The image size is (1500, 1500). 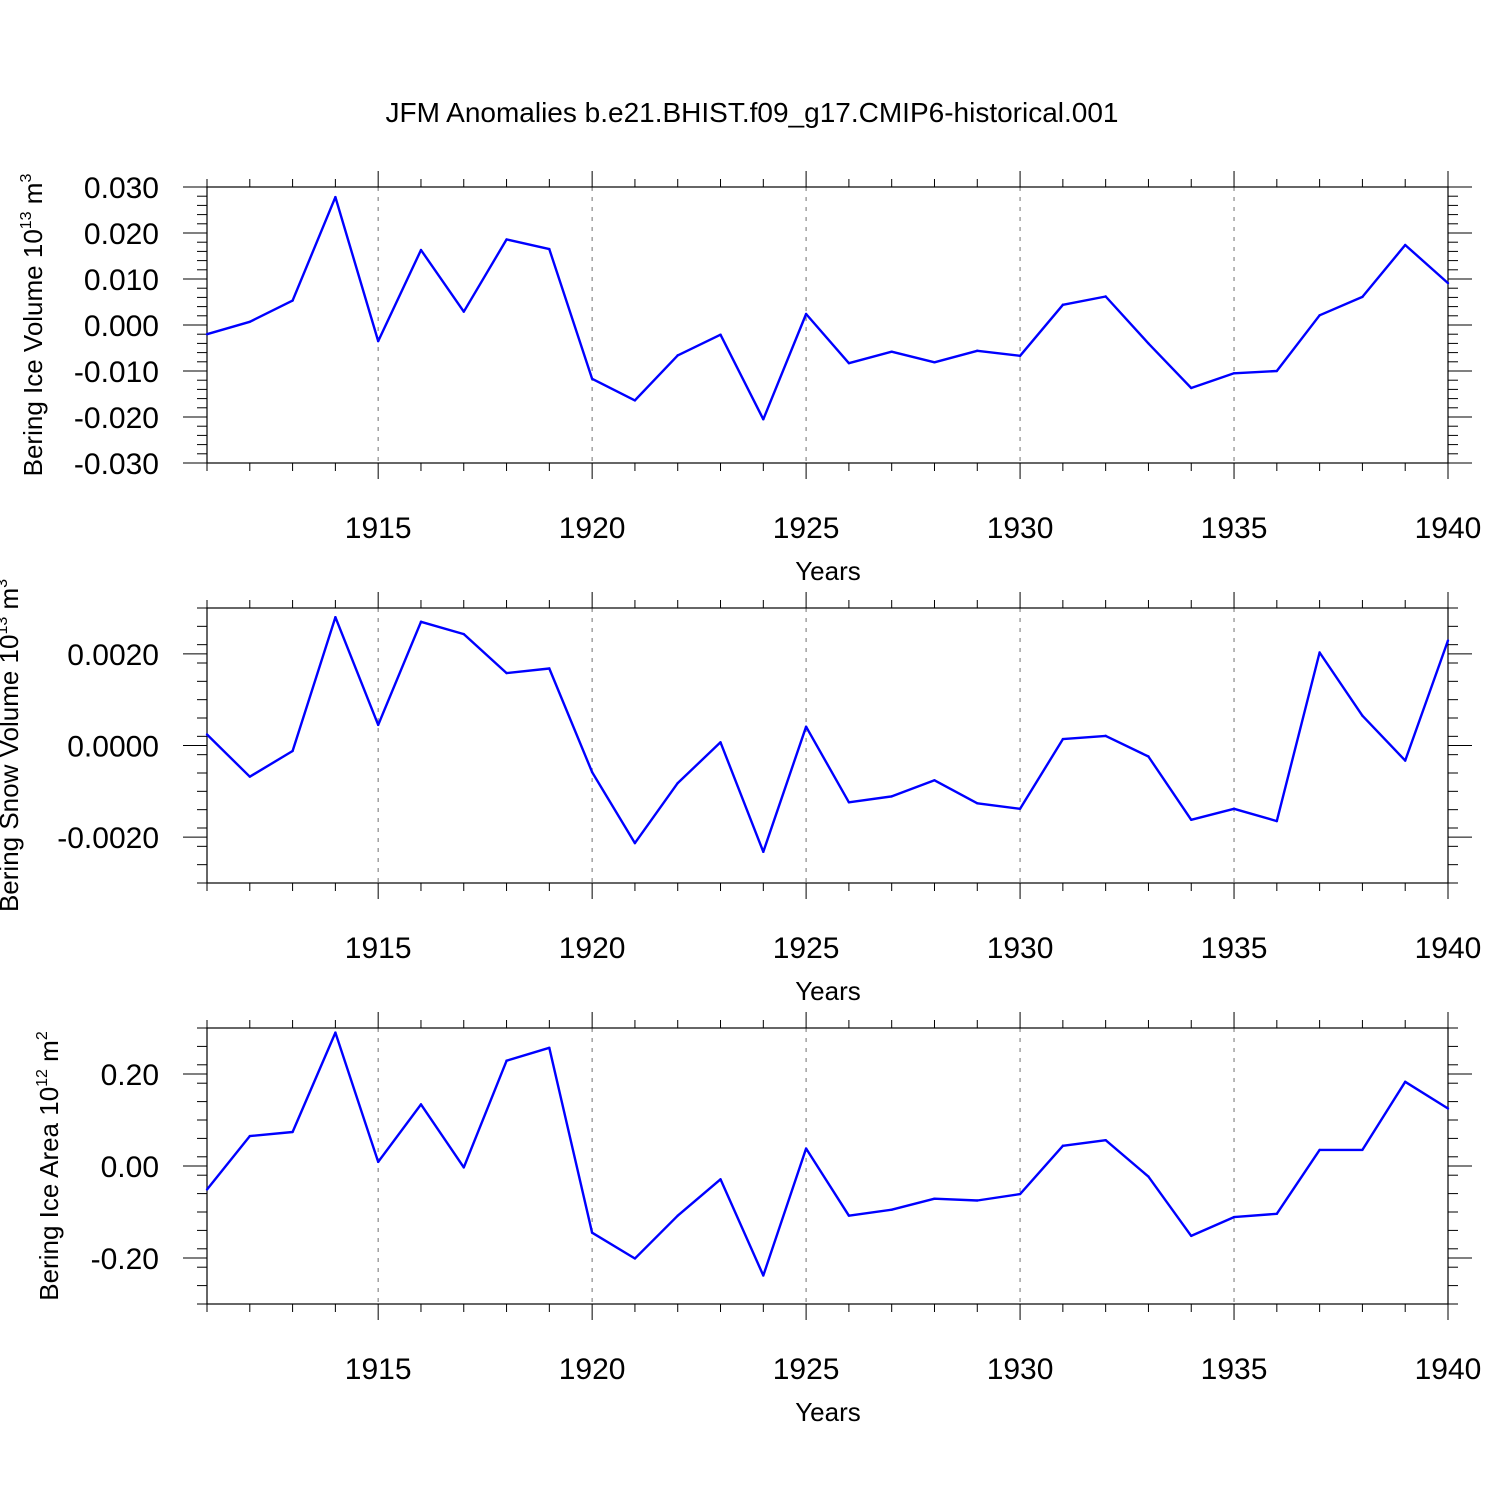 What do you see at coordinates (121, 188) in the screenshot?
I see `y-tick-label: 0.030` at bounding box center [121, 188].